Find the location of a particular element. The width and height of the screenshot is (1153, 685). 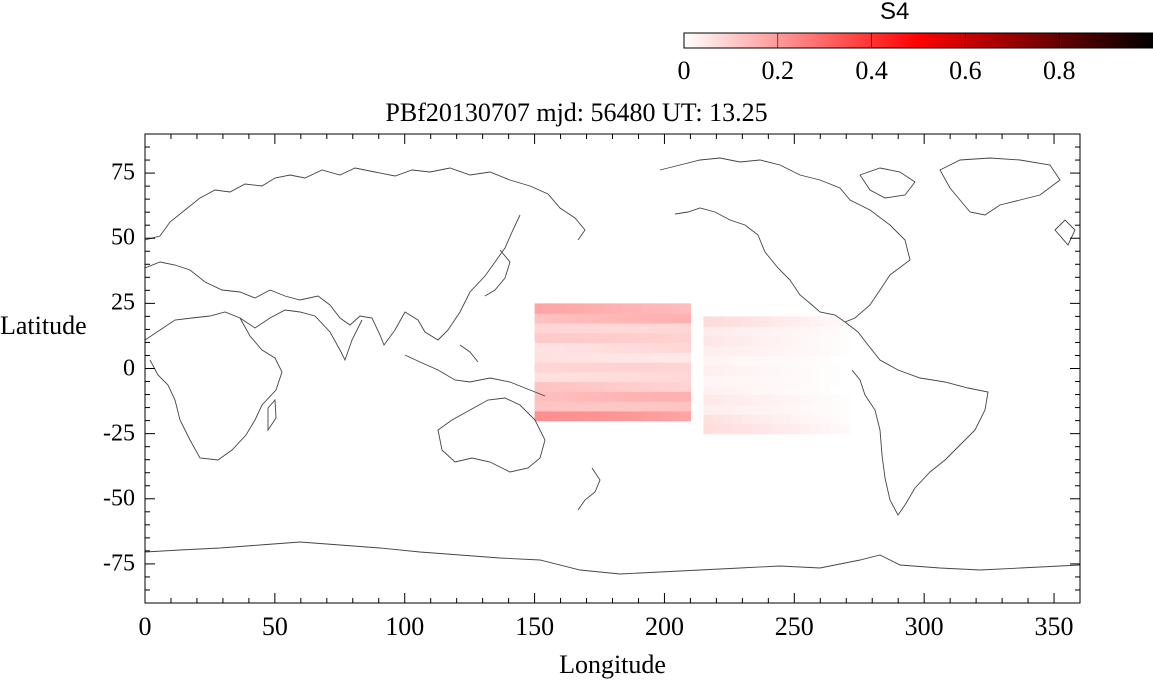

colorbar-title: S4 is located at coordinates (895, 12).